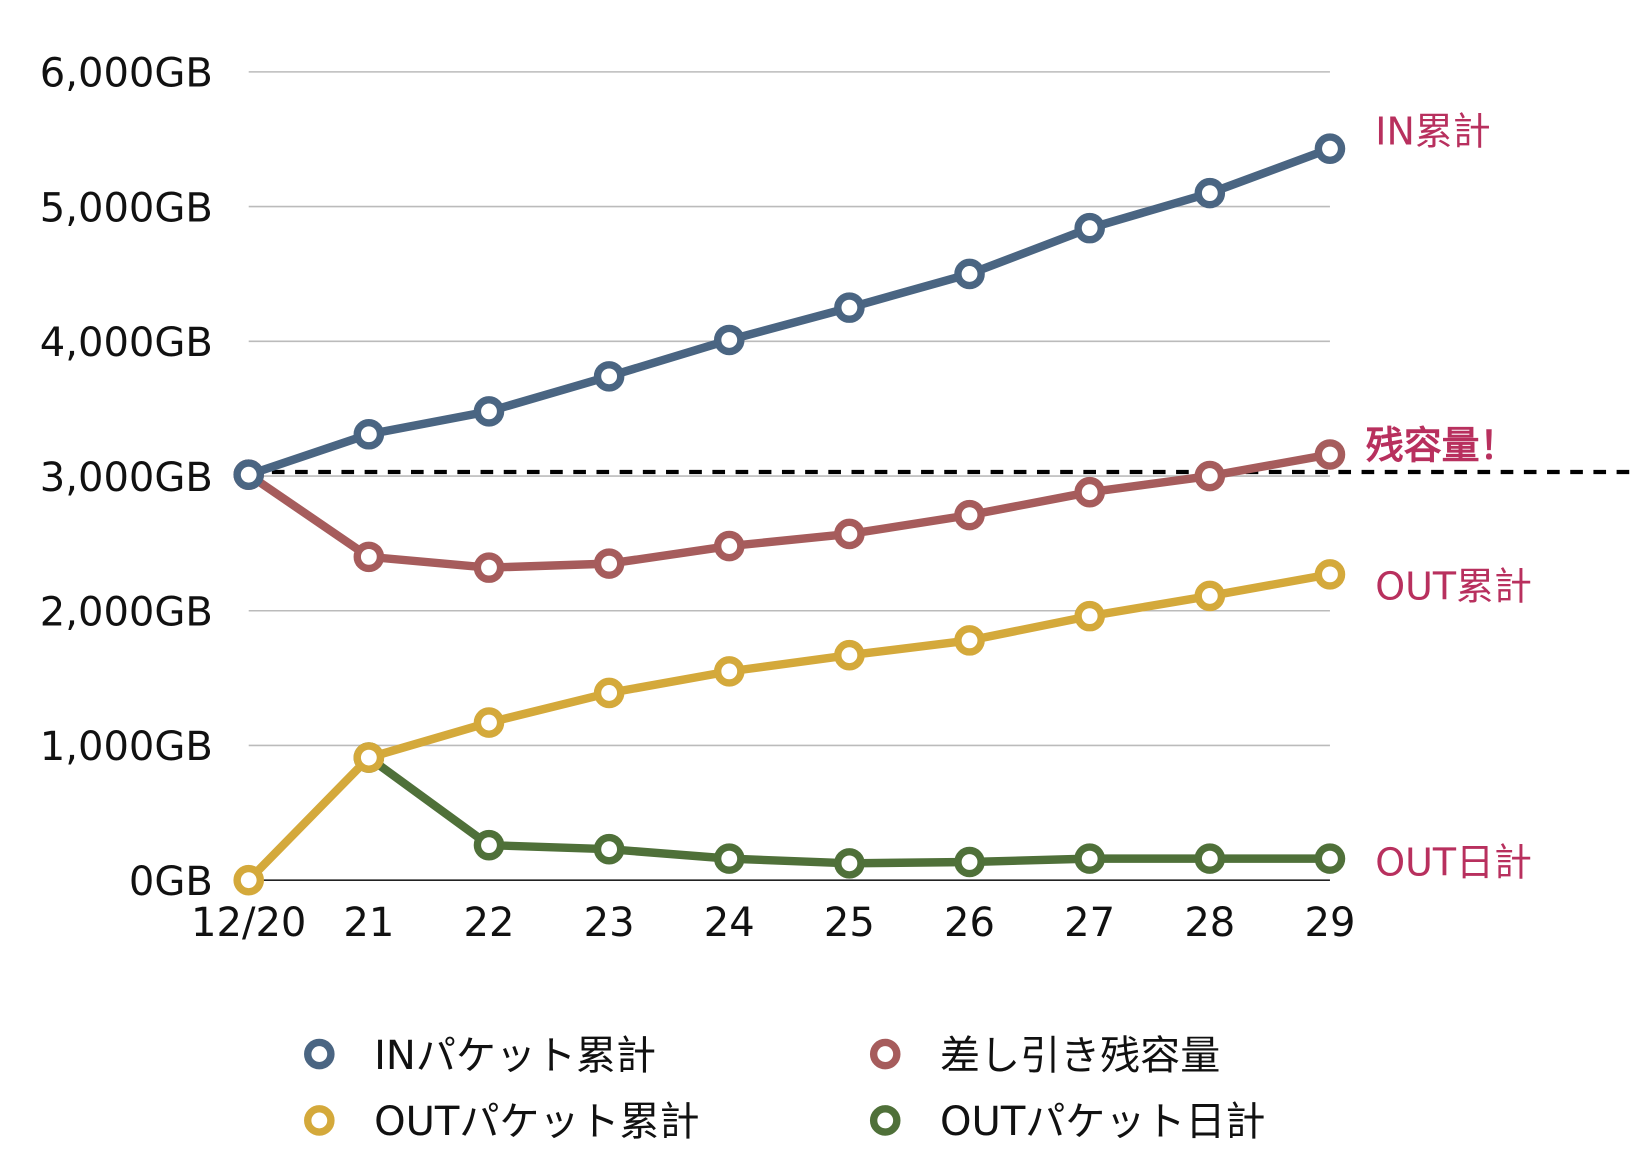  What do you see at coordinates (126, 208) in the screenshot?
I see `y-tick-label: 5,000GB` at bounding box center [126, 208].